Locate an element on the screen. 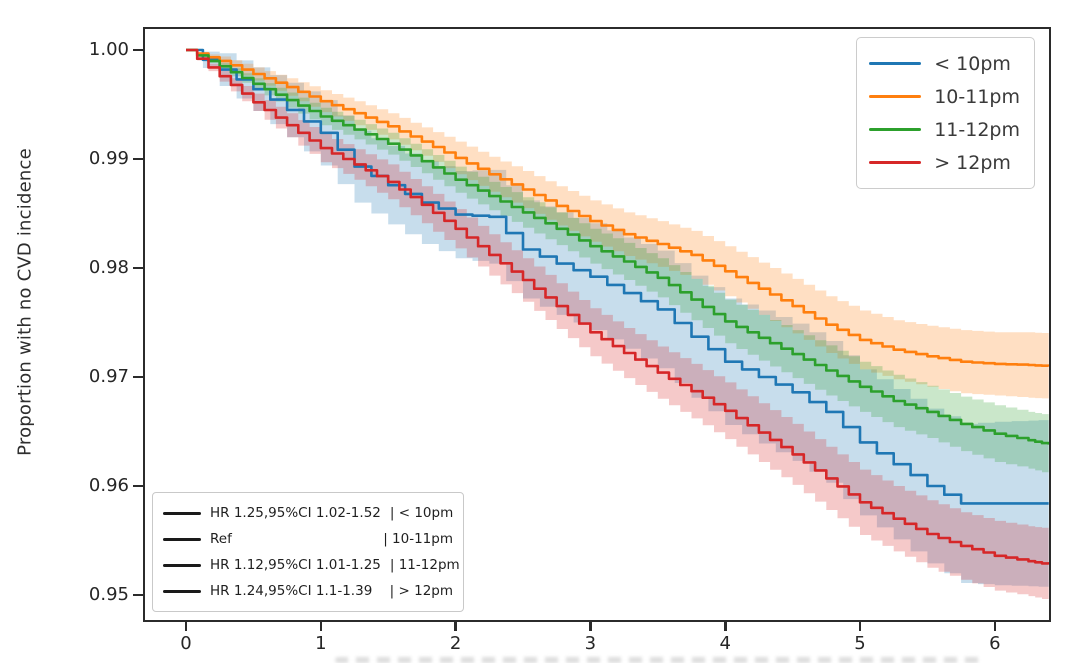 The height and width of the screenshot is (663, 1080). y-tick-label: 0.99 is located at coordinates (108, 158).